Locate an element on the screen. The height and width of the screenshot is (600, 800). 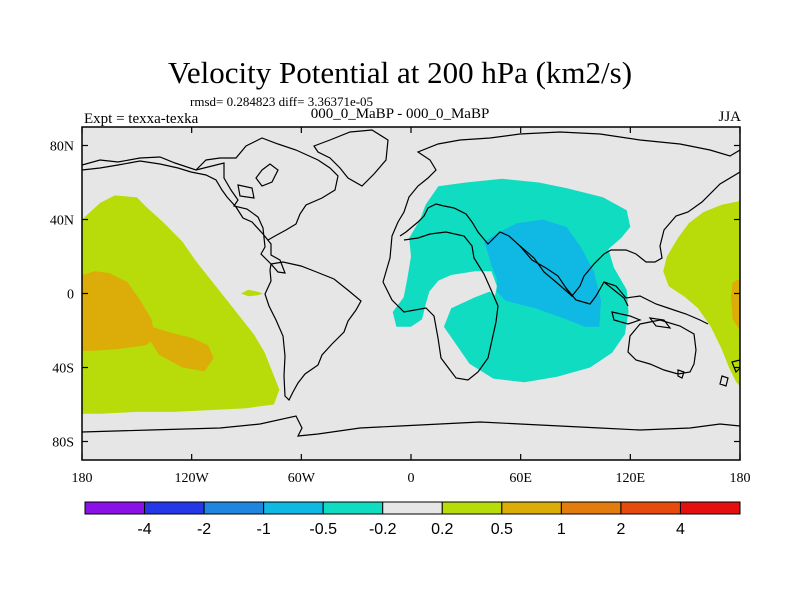
y-tick-label: 80S is located at coordinates (63, 443).